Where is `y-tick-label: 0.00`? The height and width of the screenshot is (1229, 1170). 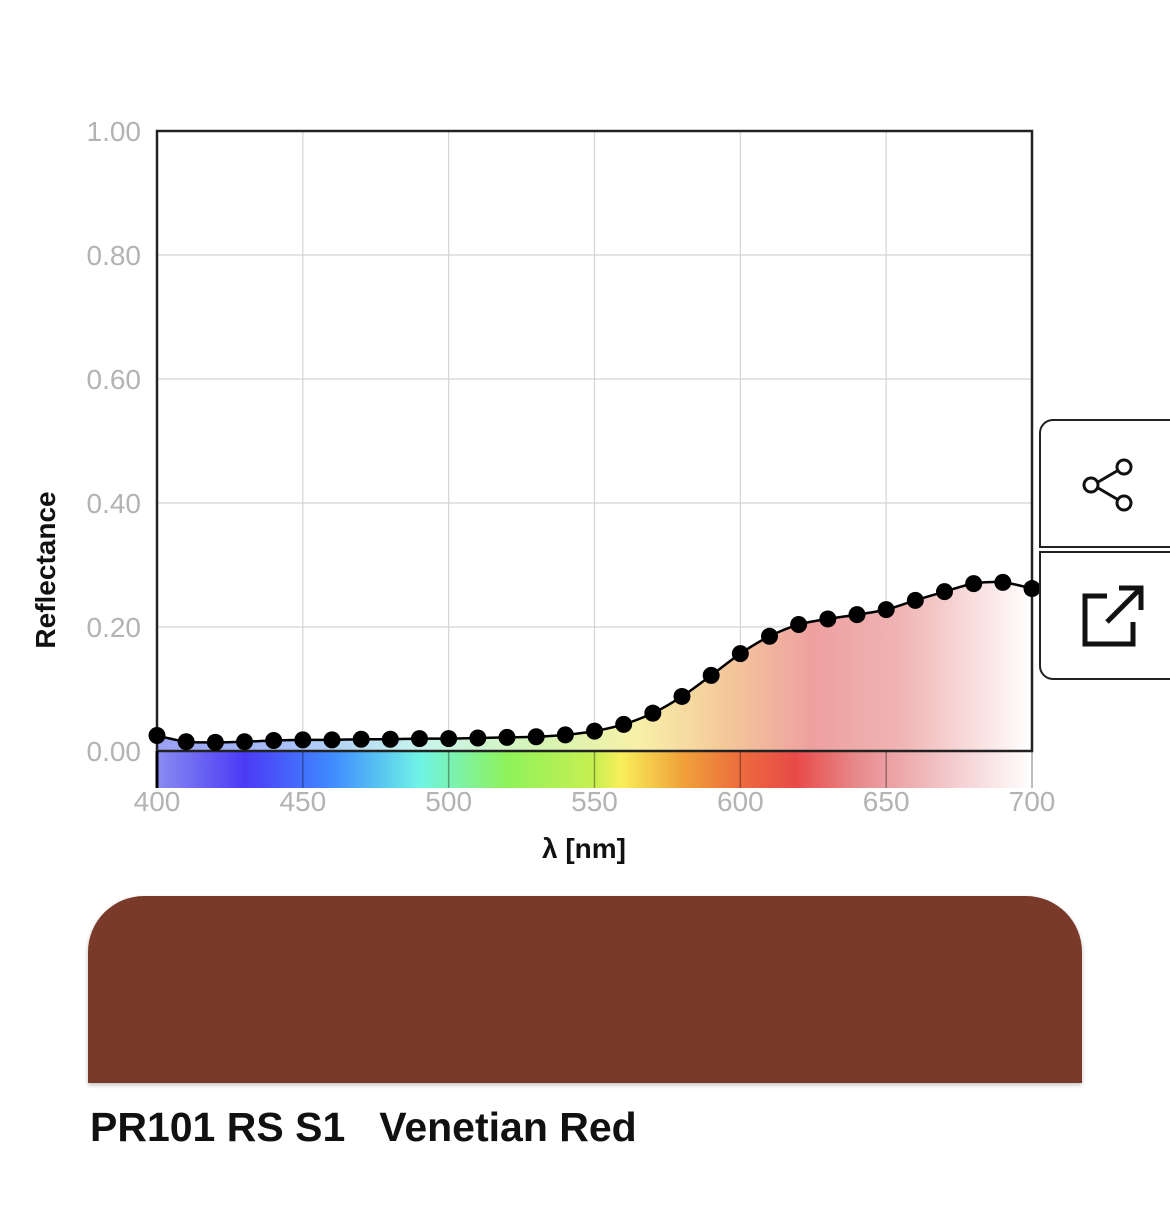 y-tick-label: 0.00 is located at coordinates (114, 751).